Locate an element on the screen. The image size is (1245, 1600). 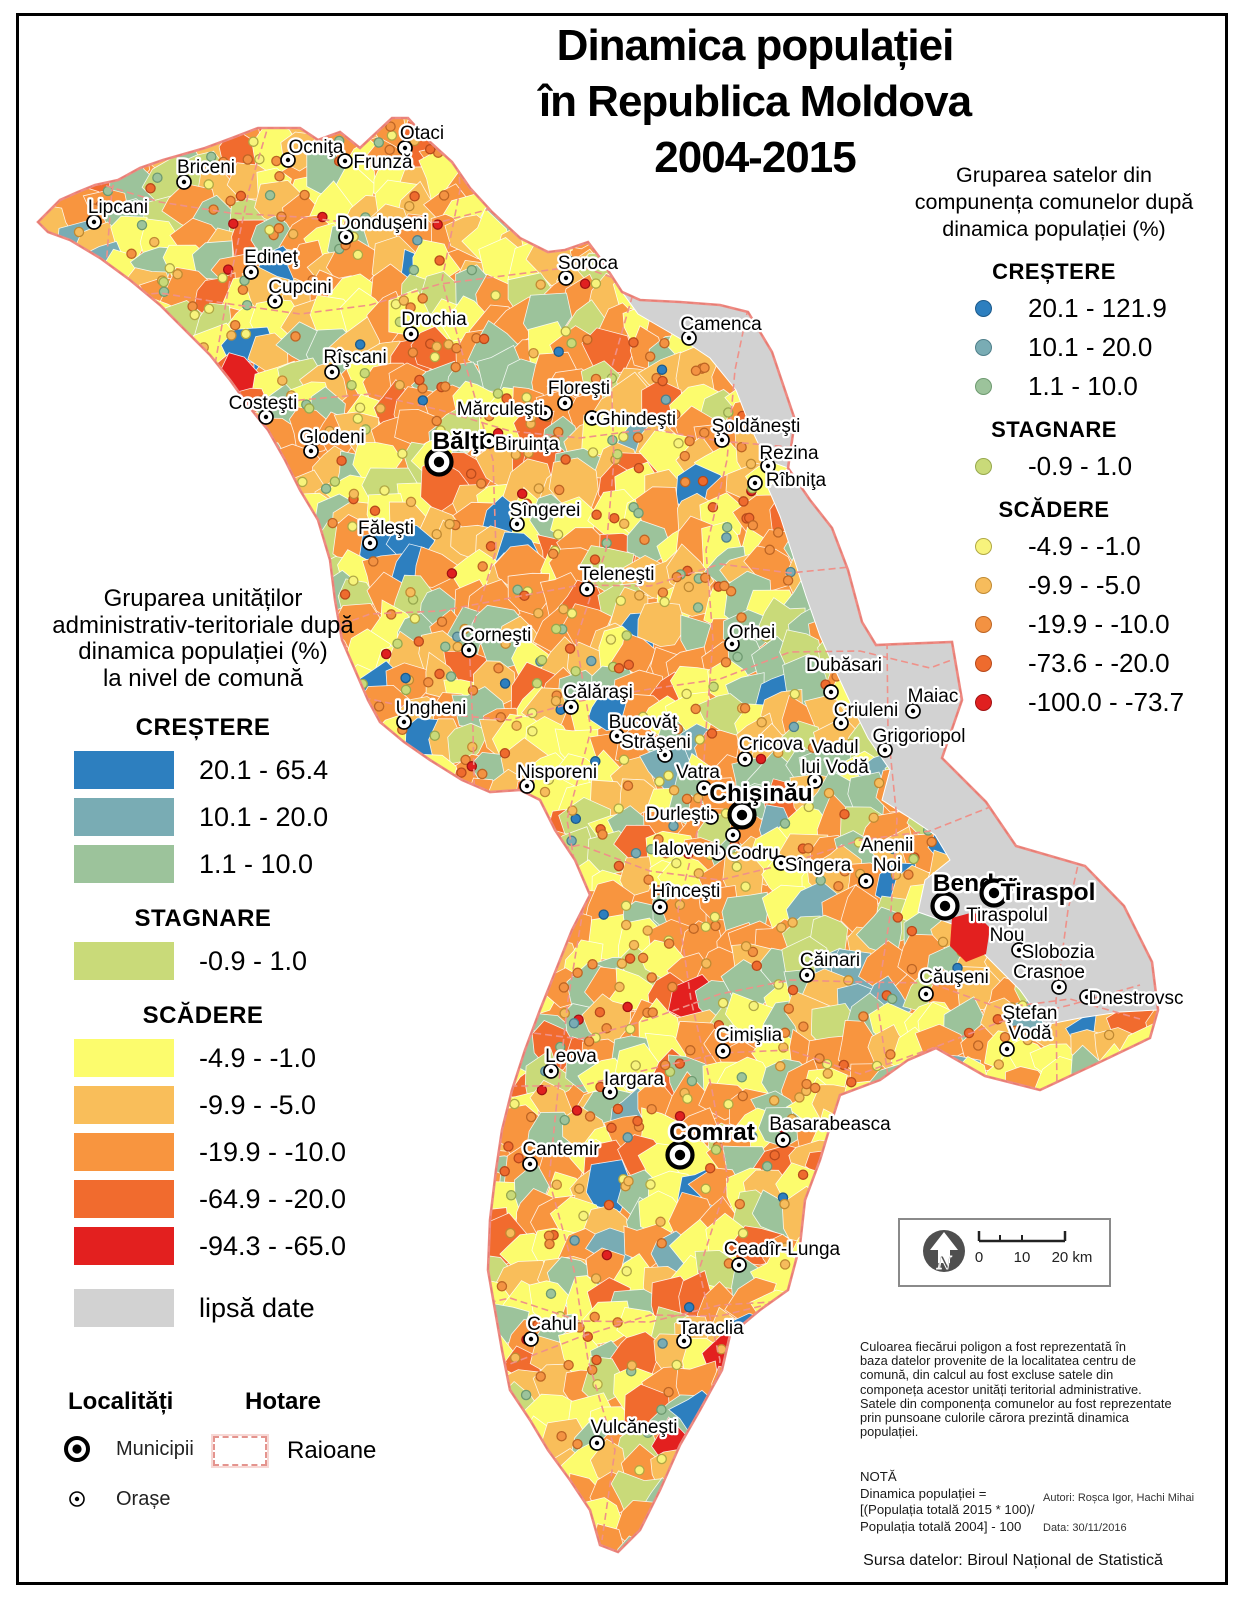
legend-heading-line: Gruparea unităților is located at coordinates (203, 598).